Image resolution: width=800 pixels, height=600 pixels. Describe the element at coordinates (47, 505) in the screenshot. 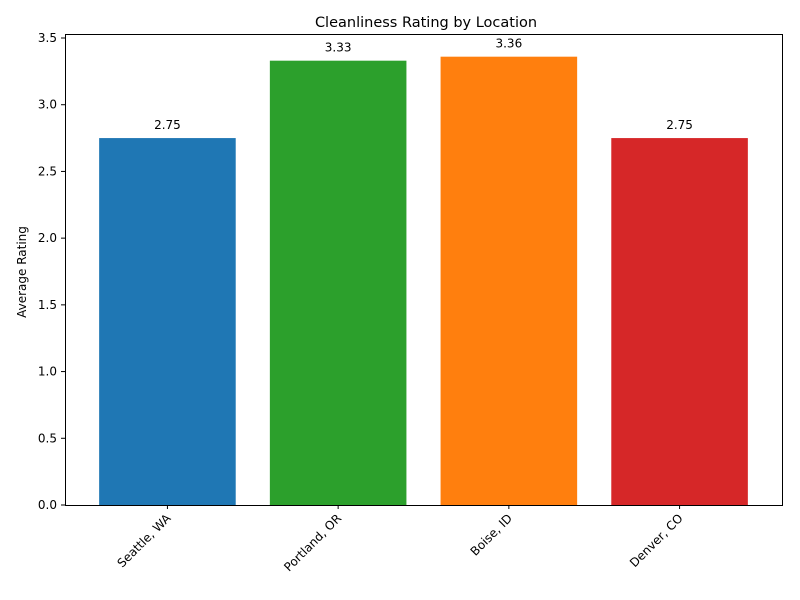

I see `y-tick-label: 0.0` at that location.